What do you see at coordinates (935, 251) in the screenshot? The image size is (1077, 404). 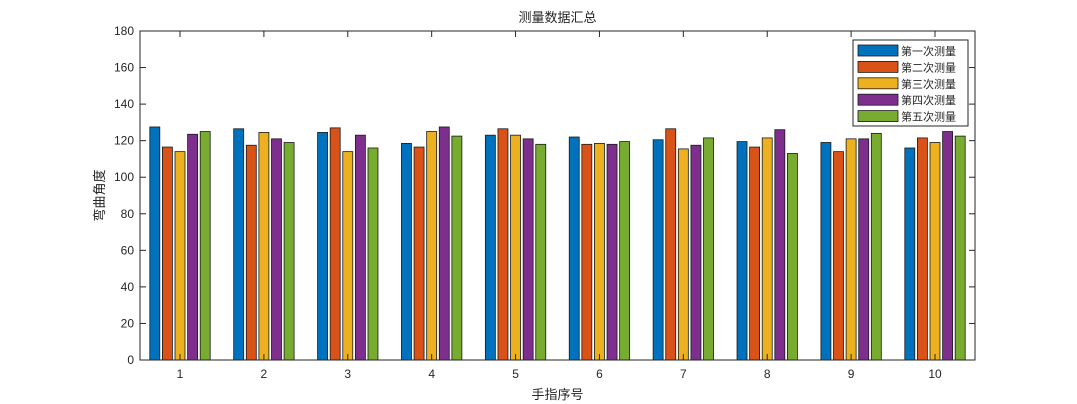 I see `bar-s3-c10` at bounding box center [935, 251].